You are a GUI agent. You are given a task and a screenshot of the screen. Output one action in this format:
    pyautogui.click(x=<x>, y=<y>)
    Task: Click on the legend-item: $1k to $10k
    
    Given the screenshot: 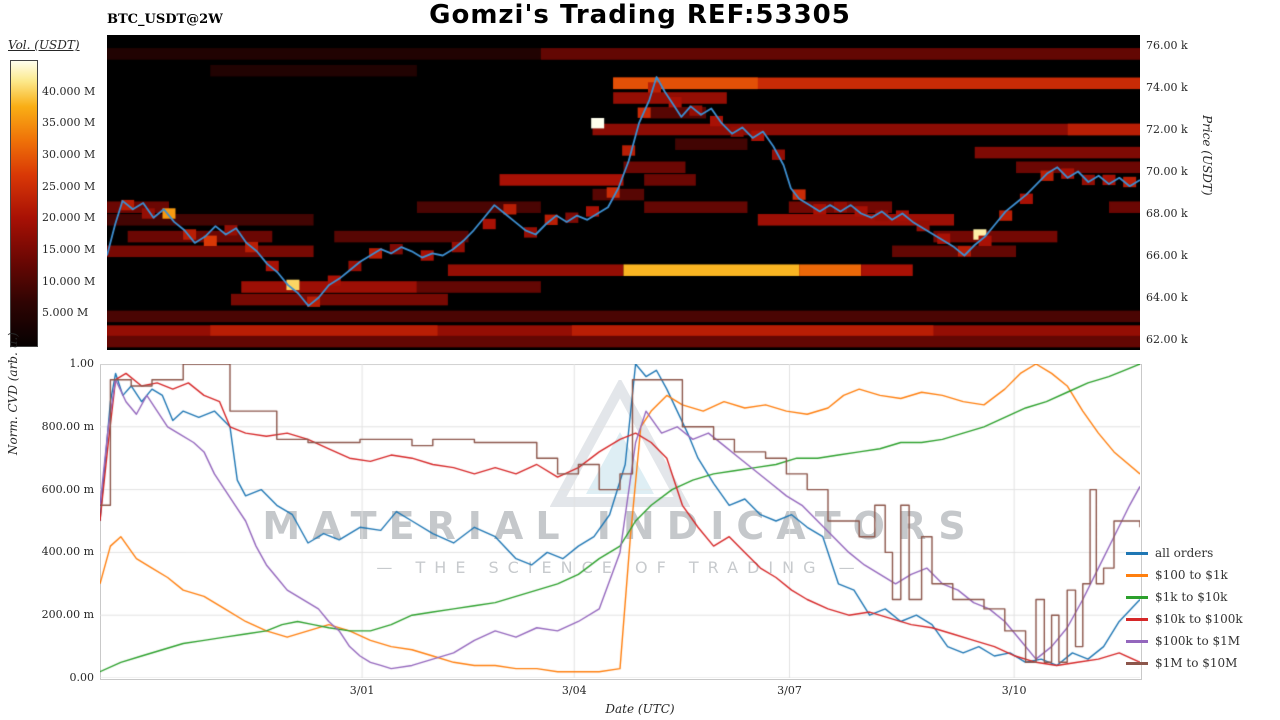 What is the action you would take?
    pyautogui.click(x=1184, y=597)
    